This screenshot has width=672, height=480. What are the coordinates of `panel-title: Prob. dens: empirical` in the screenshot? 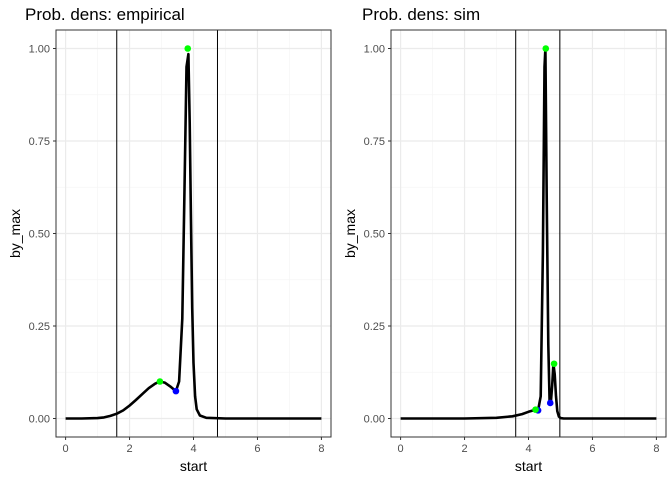 It's located at (105, 14).